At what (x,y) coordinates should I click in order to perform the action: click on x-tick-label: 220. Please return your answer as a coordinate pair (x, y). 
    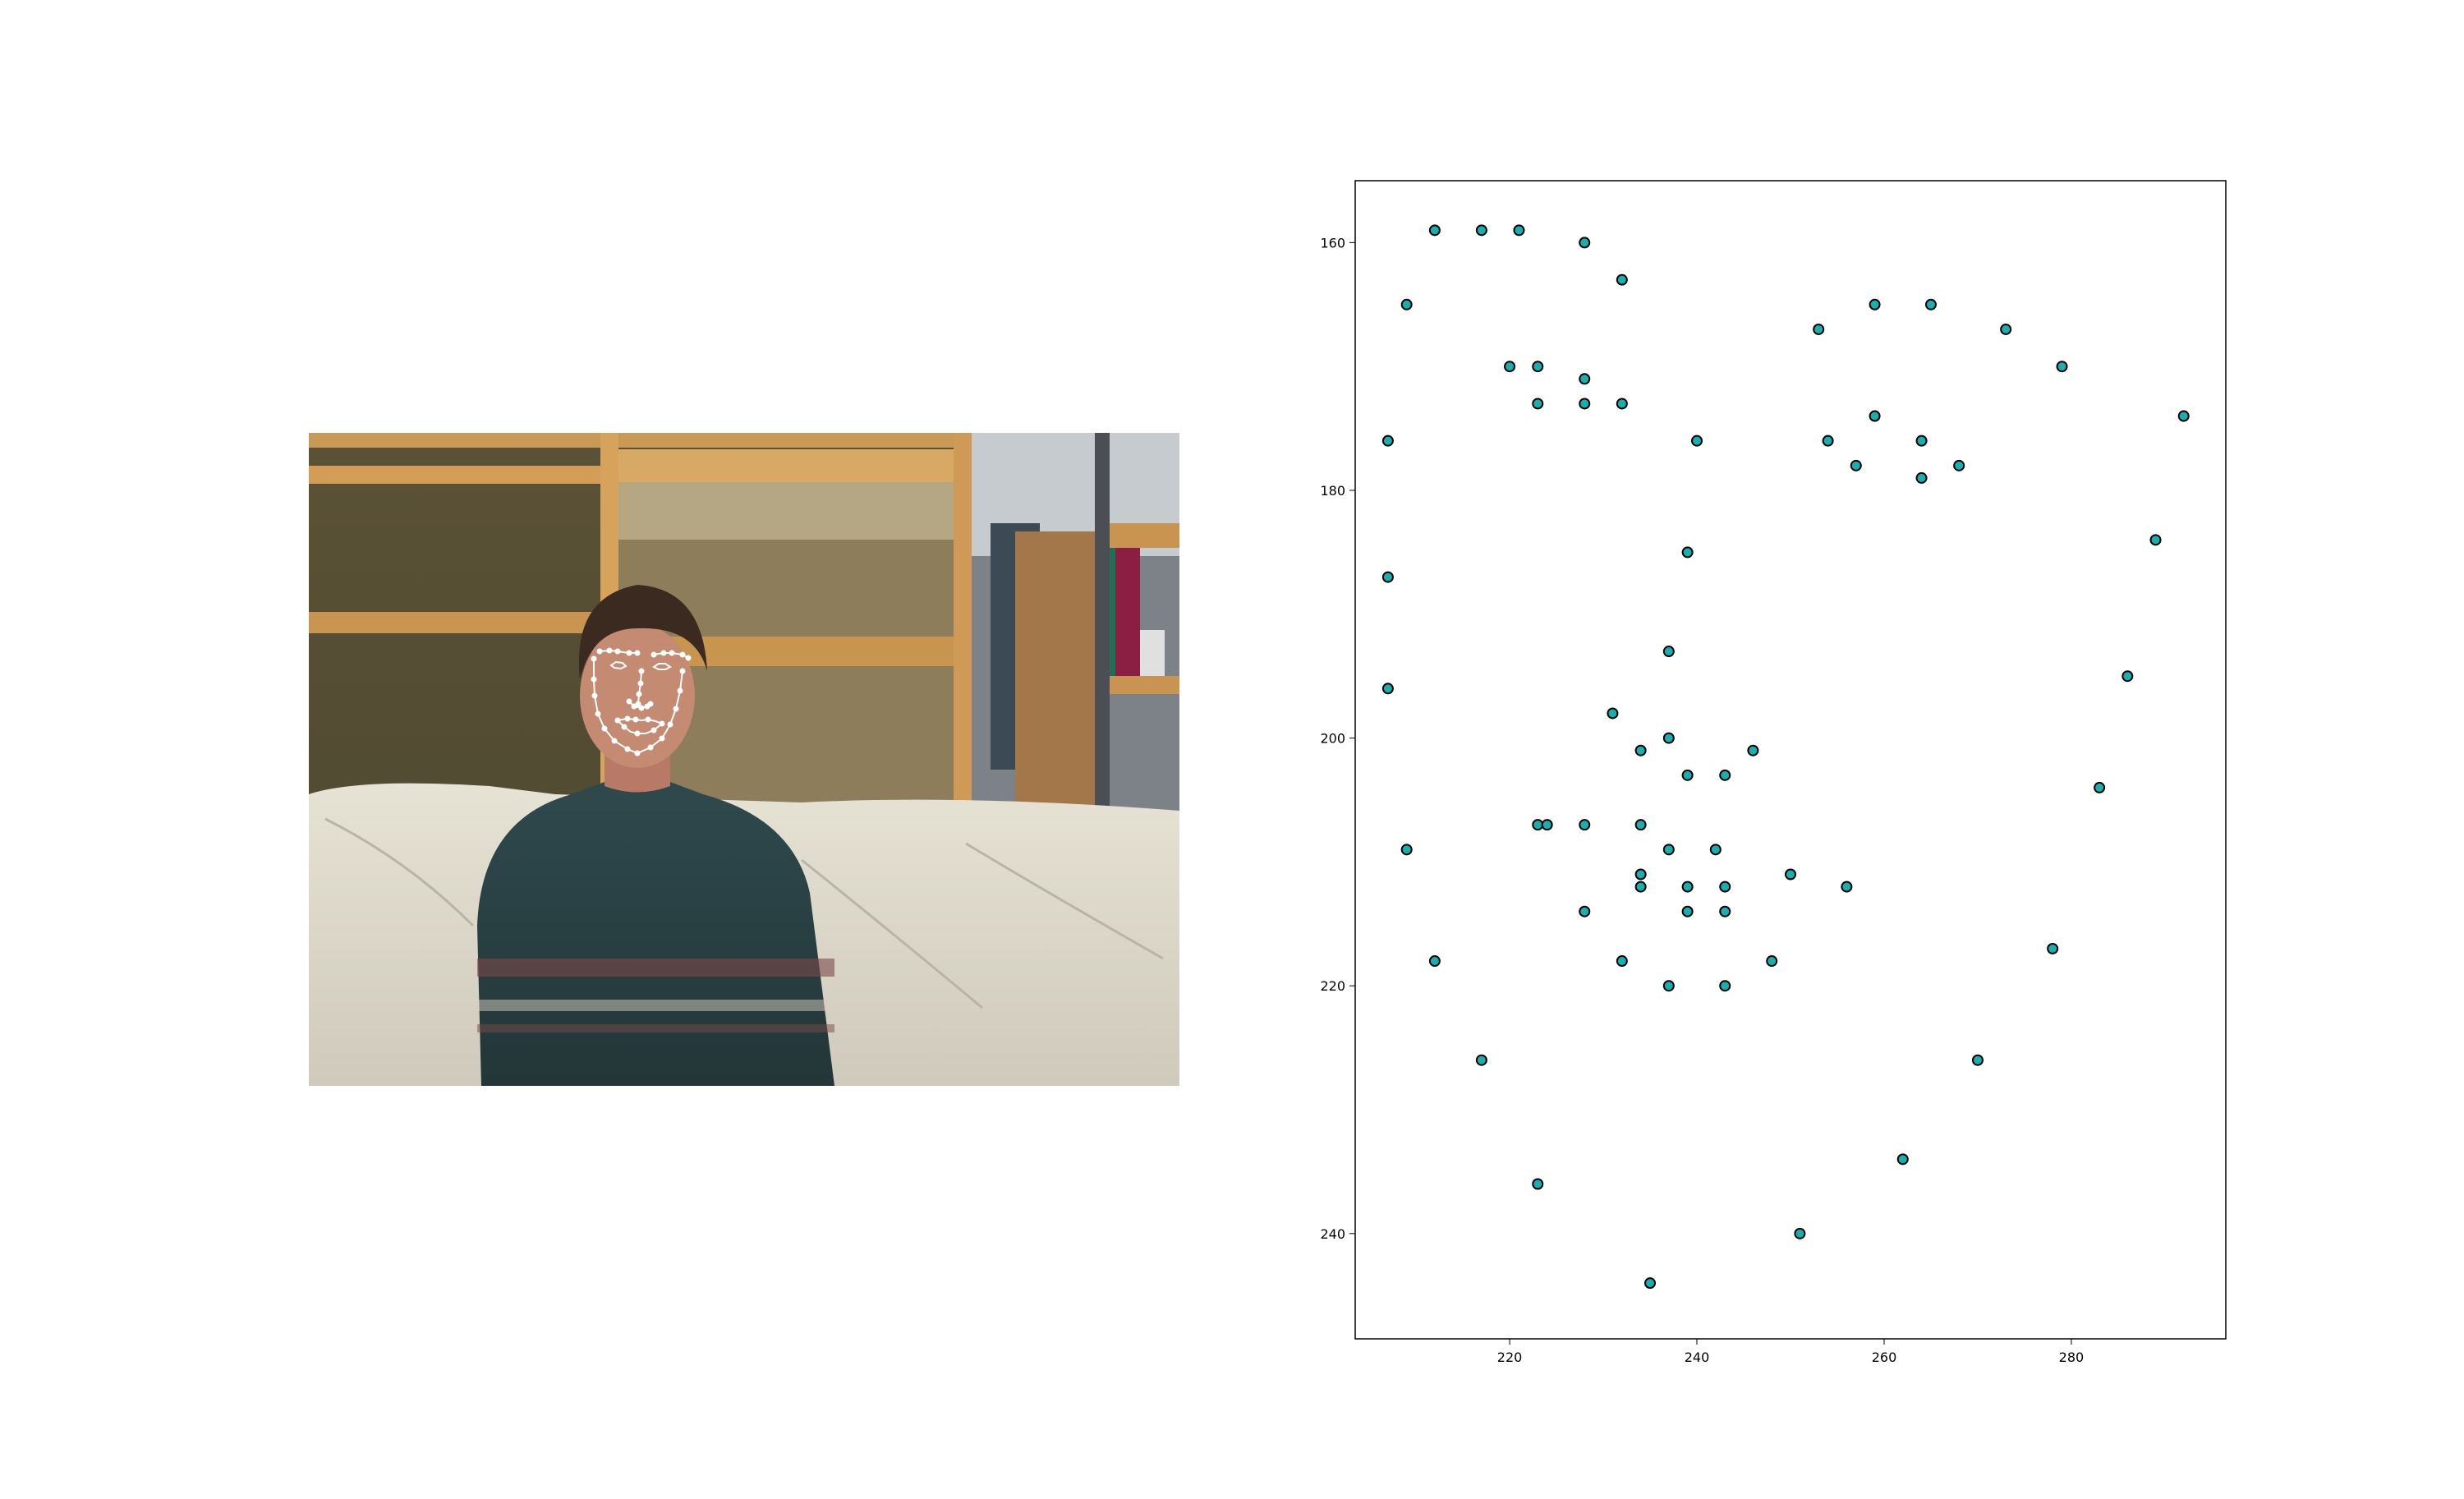
    Looking at the image, I should click on (1510, 1357).